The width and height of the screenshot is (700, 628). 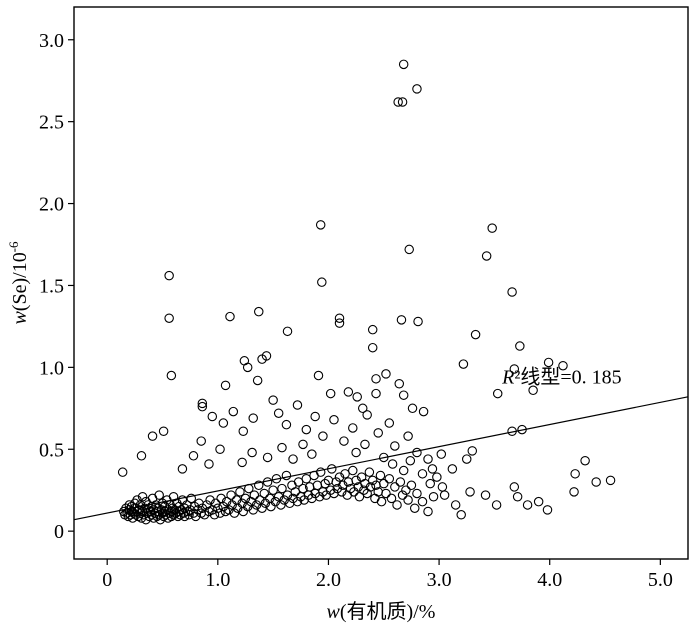 I want to click on x-axis-title-rest: (有机质)/%, so click(x=388, y=611).